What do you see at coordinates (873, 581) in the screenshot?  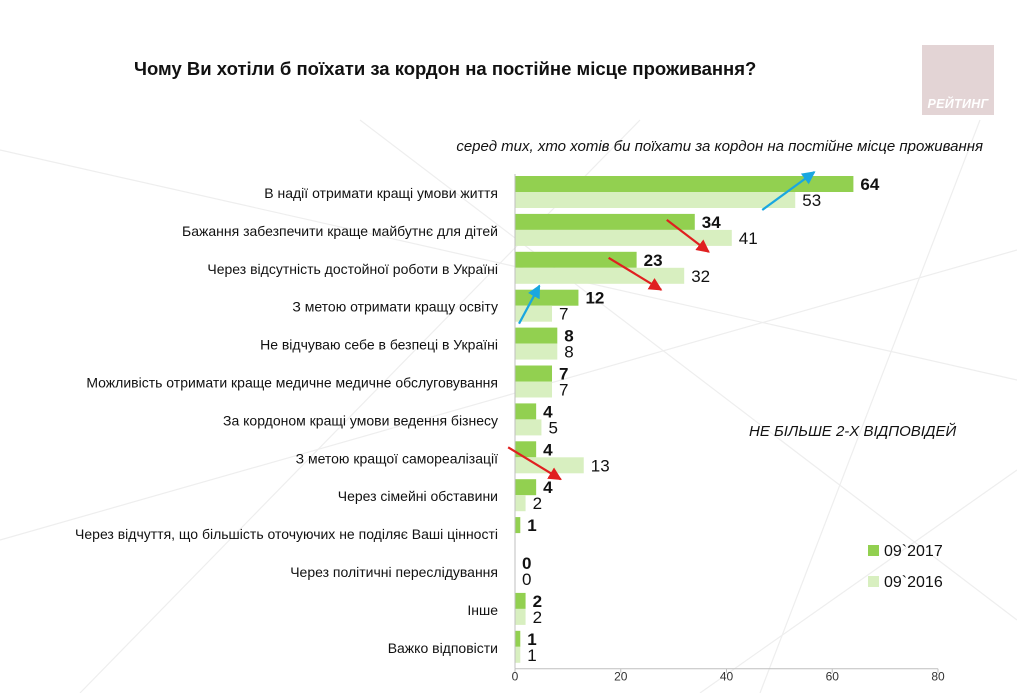 I see `legend-item-2016-swatch` at bounding box center [873, 581].